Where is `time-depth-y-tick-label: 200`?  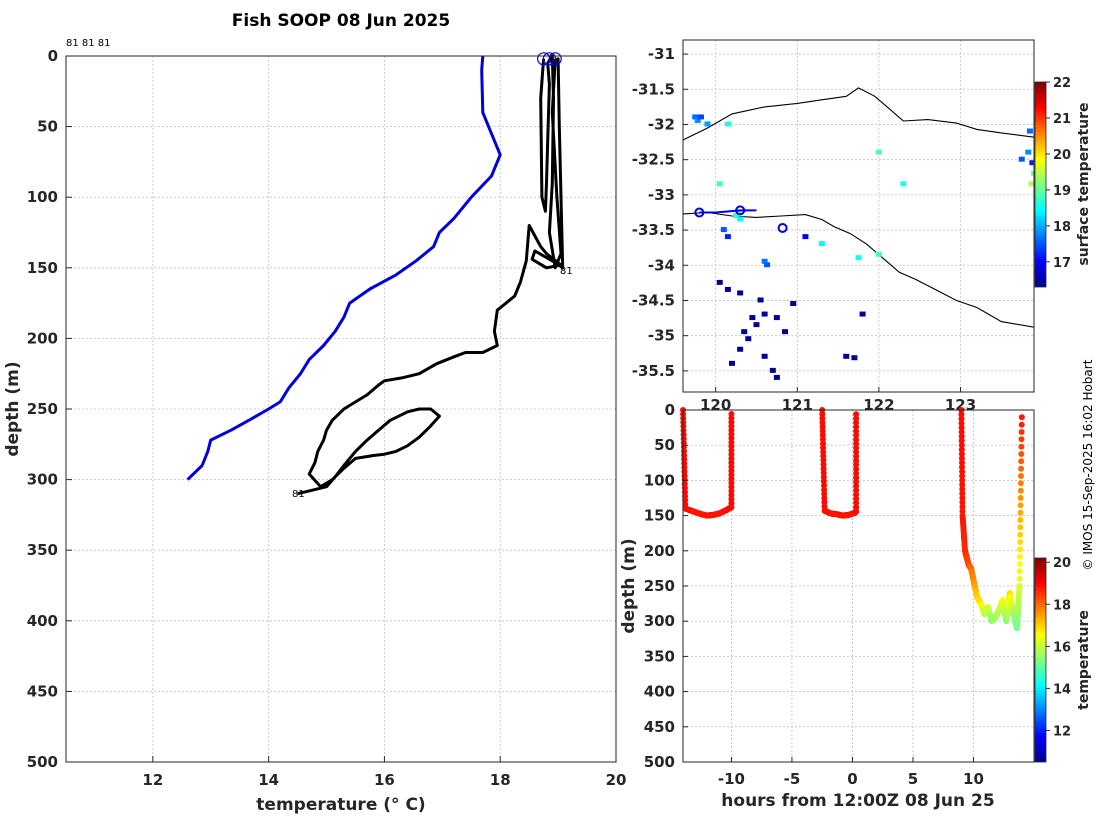
time-depth-y-tick-label: 200 is located at coordinates (659, 551).